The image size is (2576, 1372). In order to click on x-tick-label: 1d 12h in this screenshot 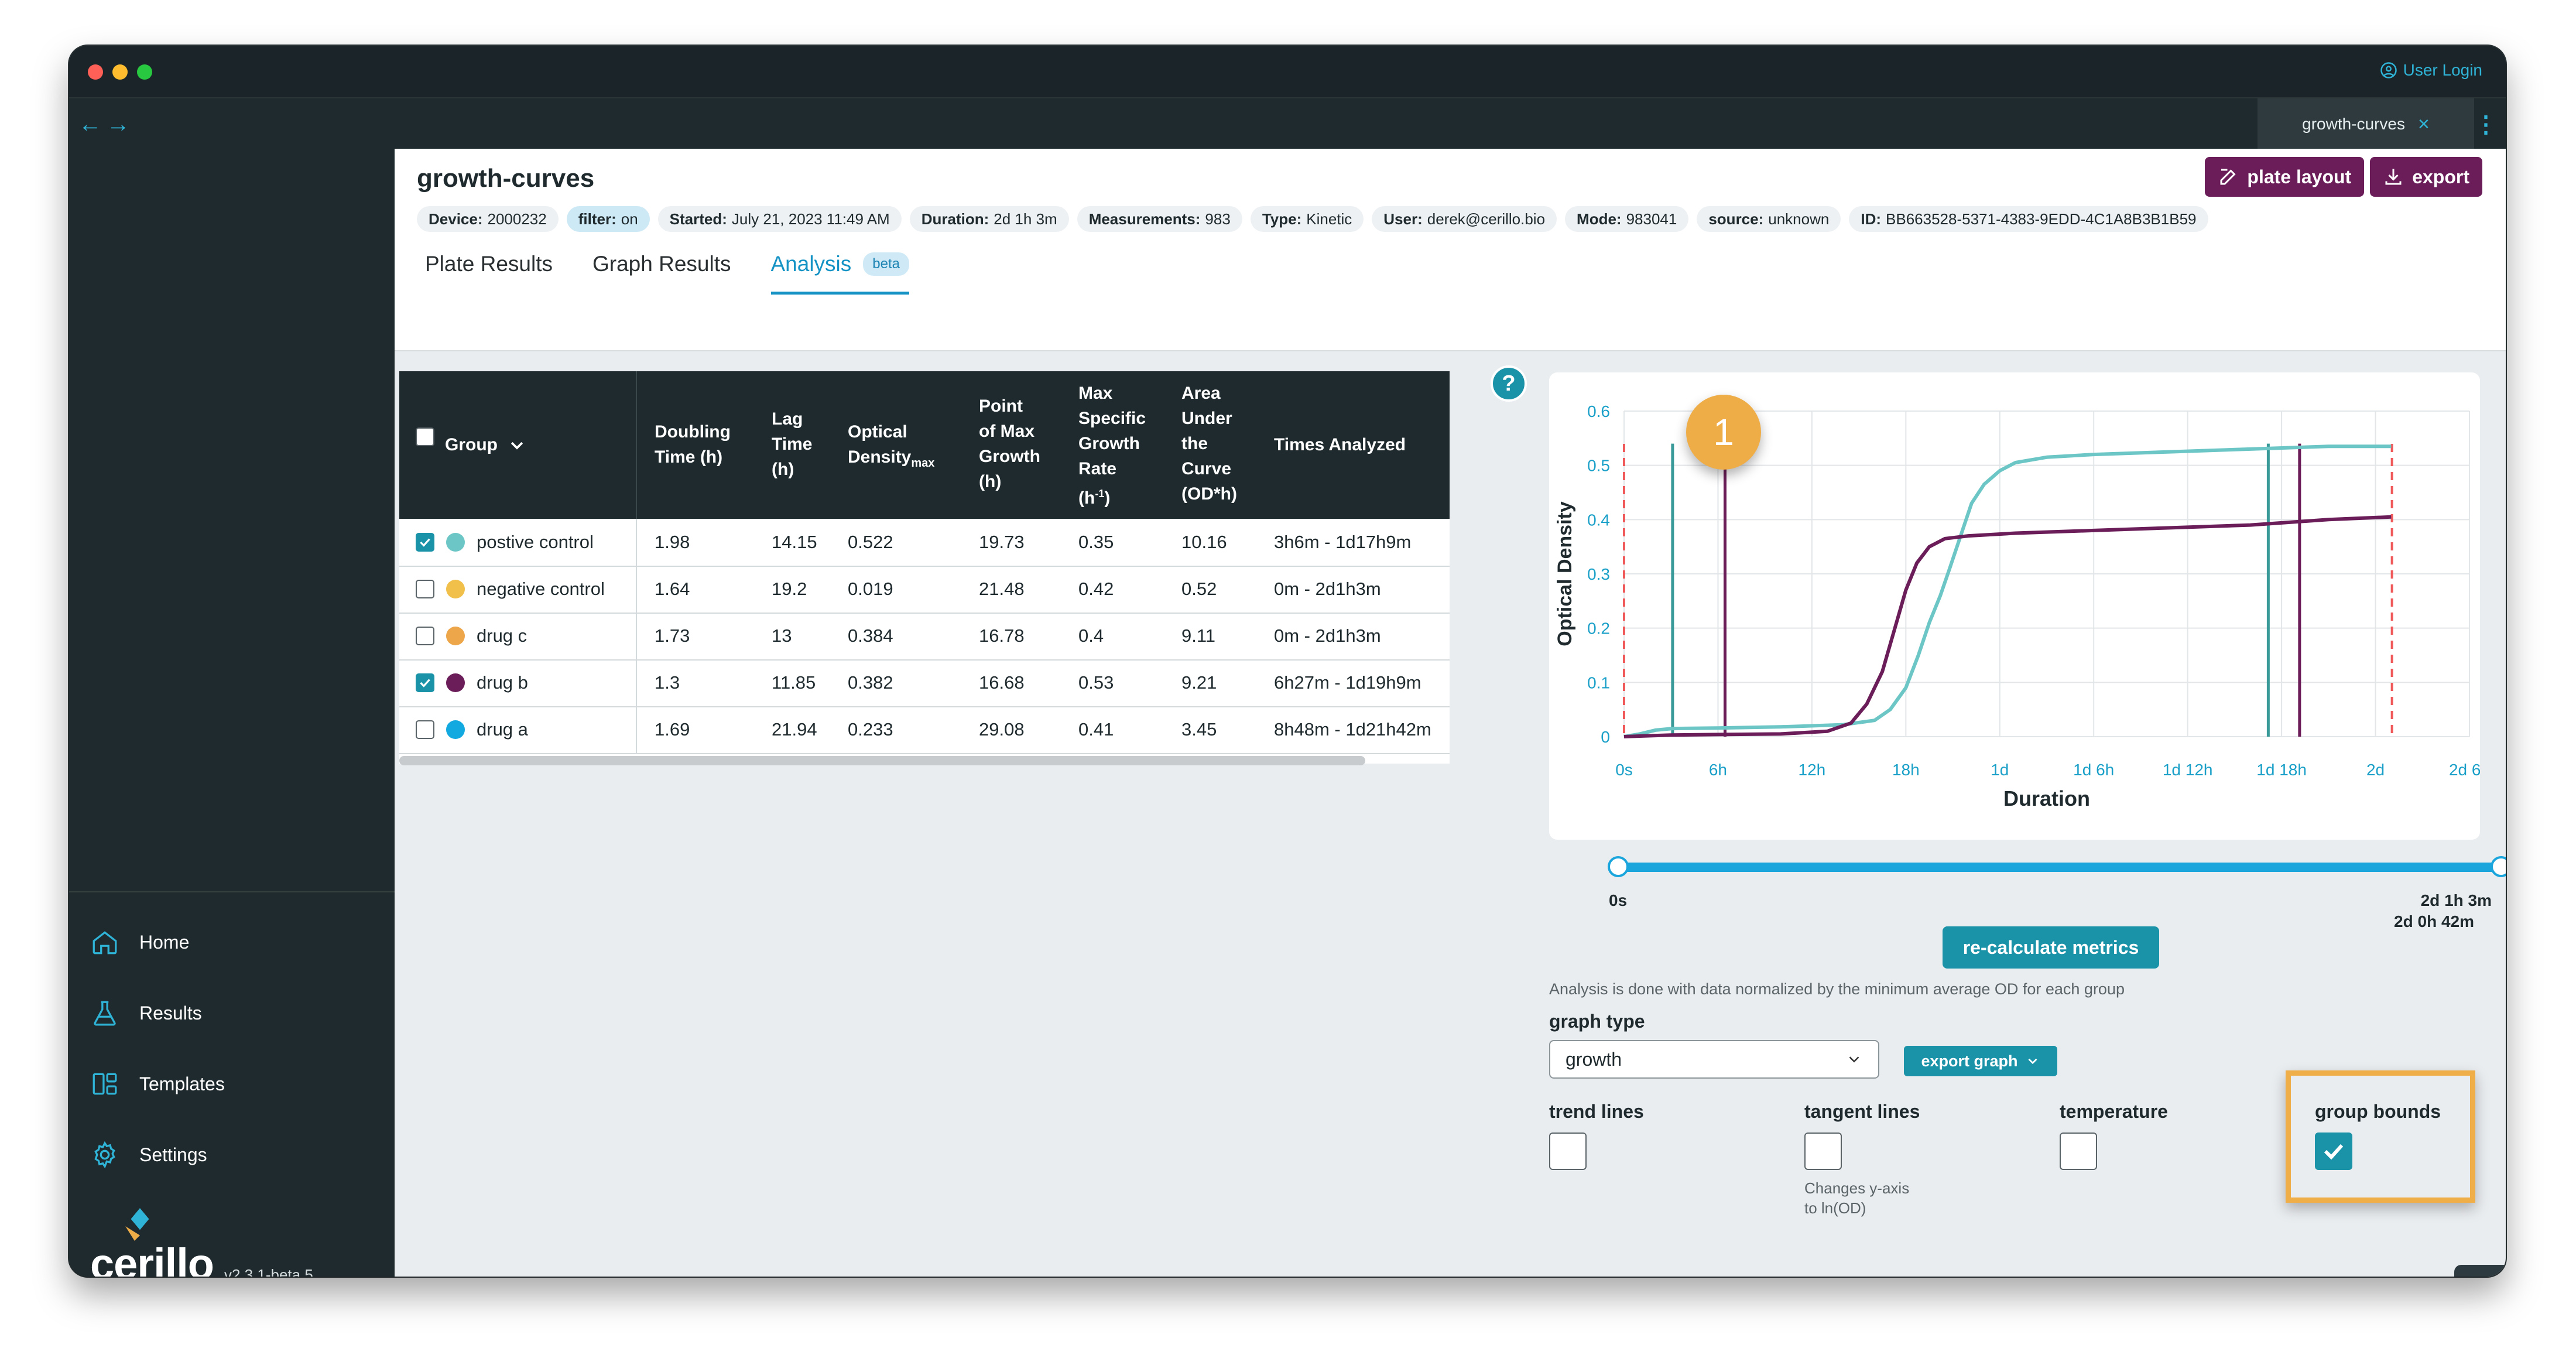, I will do `click(2188, 770)`.